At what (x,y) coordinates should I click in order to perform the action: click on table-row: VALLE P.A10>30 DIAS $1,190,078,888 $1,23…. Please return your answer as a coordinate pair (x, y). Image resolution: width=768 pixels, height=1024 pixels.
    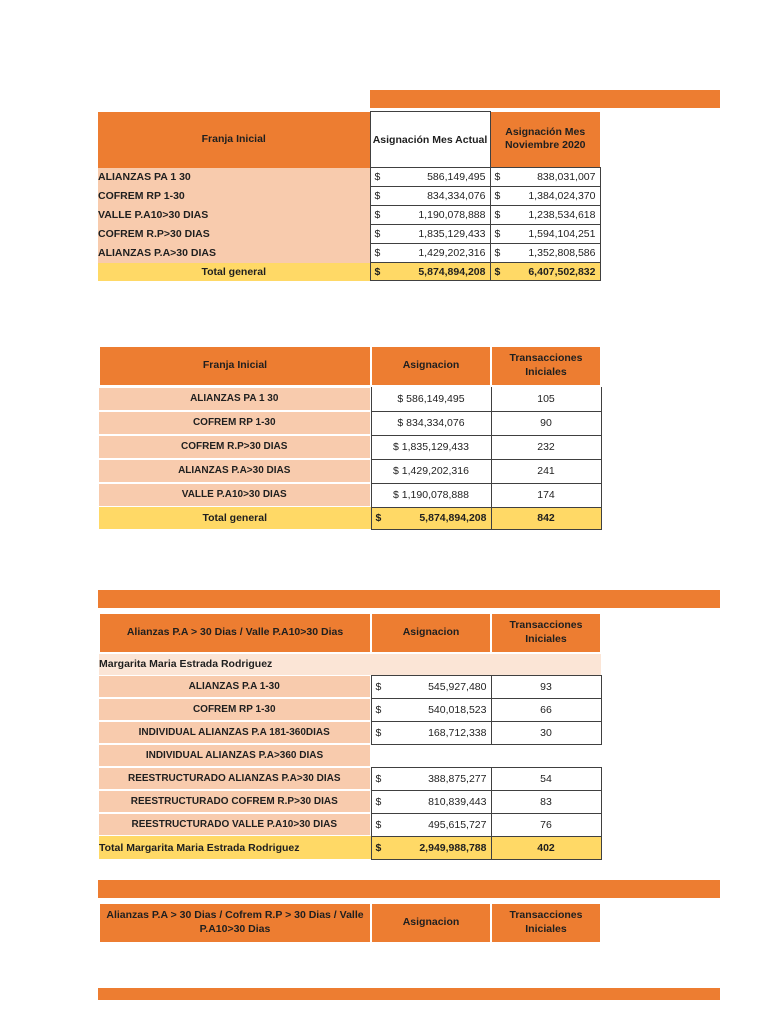
    Looking at the image, I should click on (349, 215).